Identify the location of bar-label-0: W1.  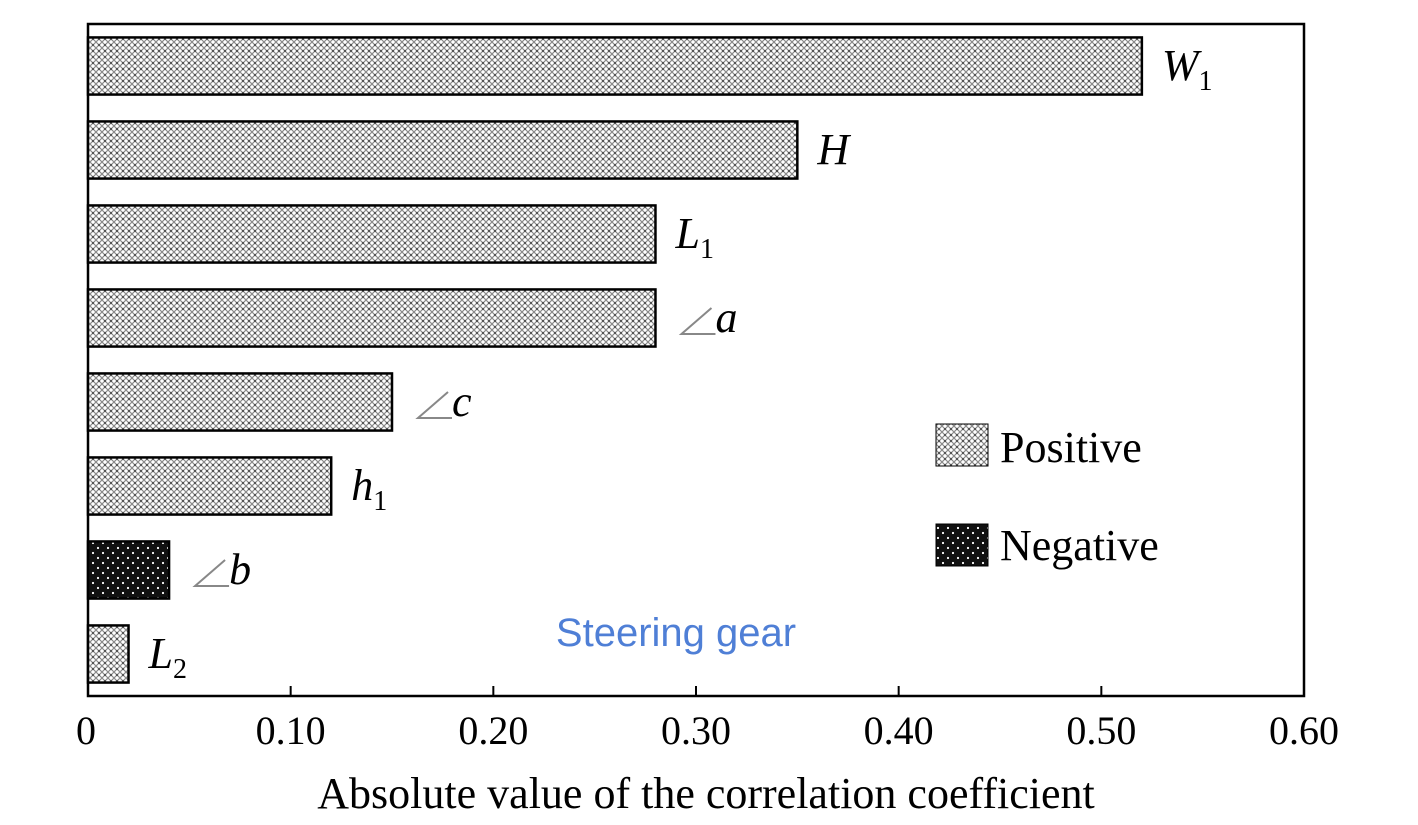
(1187, 69).